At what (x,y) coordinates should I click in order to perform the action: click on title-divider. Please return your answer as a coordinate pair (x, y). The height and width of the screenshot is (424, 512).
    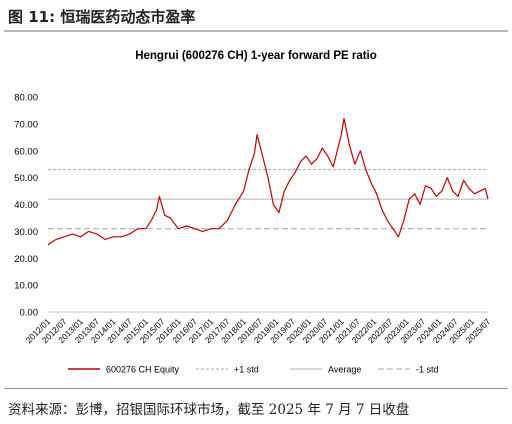
    Looking at the image, I should click on (256, 31).